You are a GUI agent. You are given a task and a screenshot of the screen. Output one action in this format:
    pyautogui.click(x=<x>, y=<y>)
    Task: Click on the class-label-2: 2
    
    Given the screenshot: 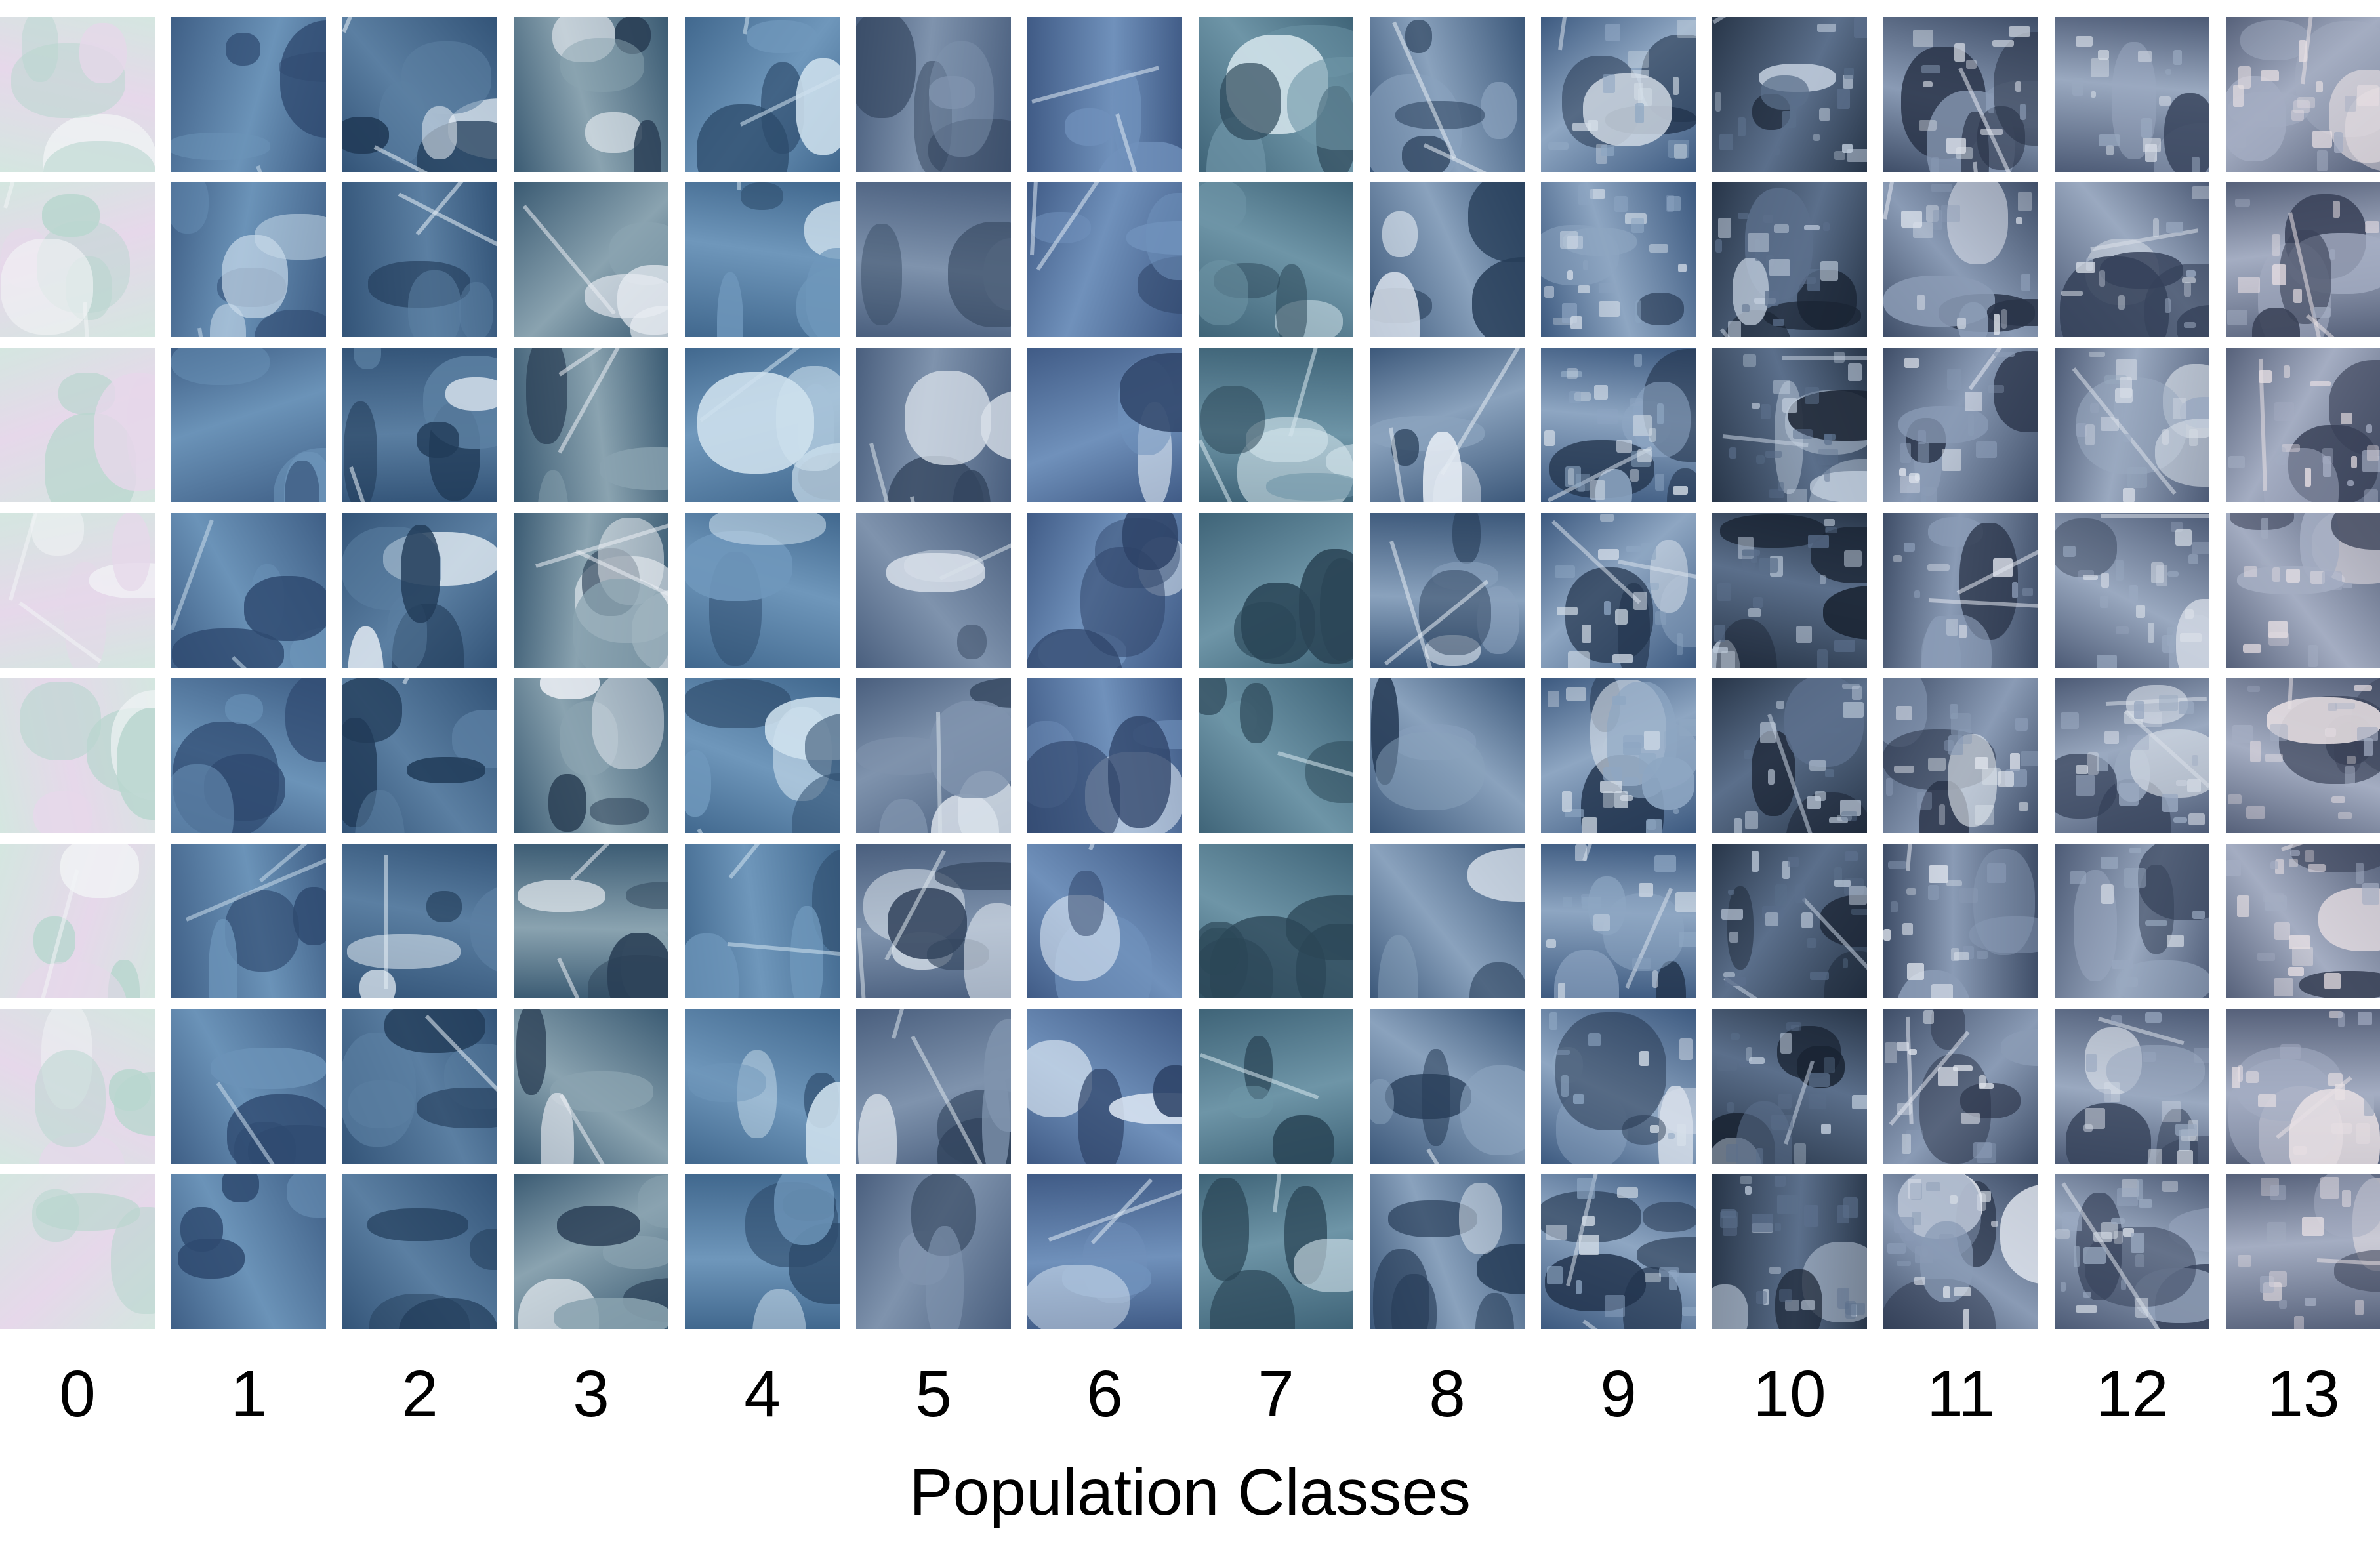 What is the action you would take?
    pyautogui.click(x=419, y=1394)
    